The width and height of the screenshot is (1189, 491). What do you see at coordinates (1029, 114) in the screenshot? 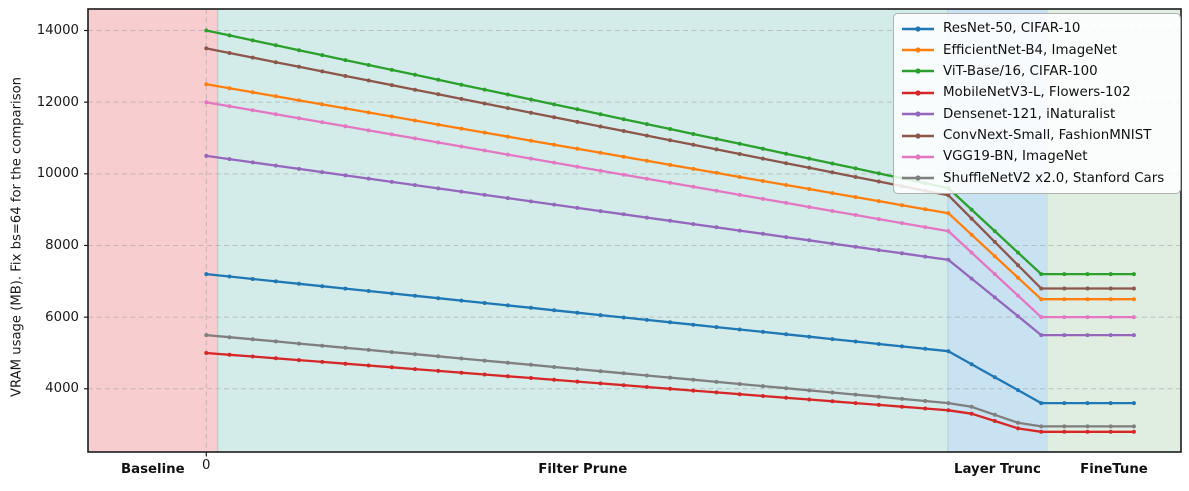
I see `legend-label: Densenet-121, iNaturalist` at bounding box center [1029, 114].